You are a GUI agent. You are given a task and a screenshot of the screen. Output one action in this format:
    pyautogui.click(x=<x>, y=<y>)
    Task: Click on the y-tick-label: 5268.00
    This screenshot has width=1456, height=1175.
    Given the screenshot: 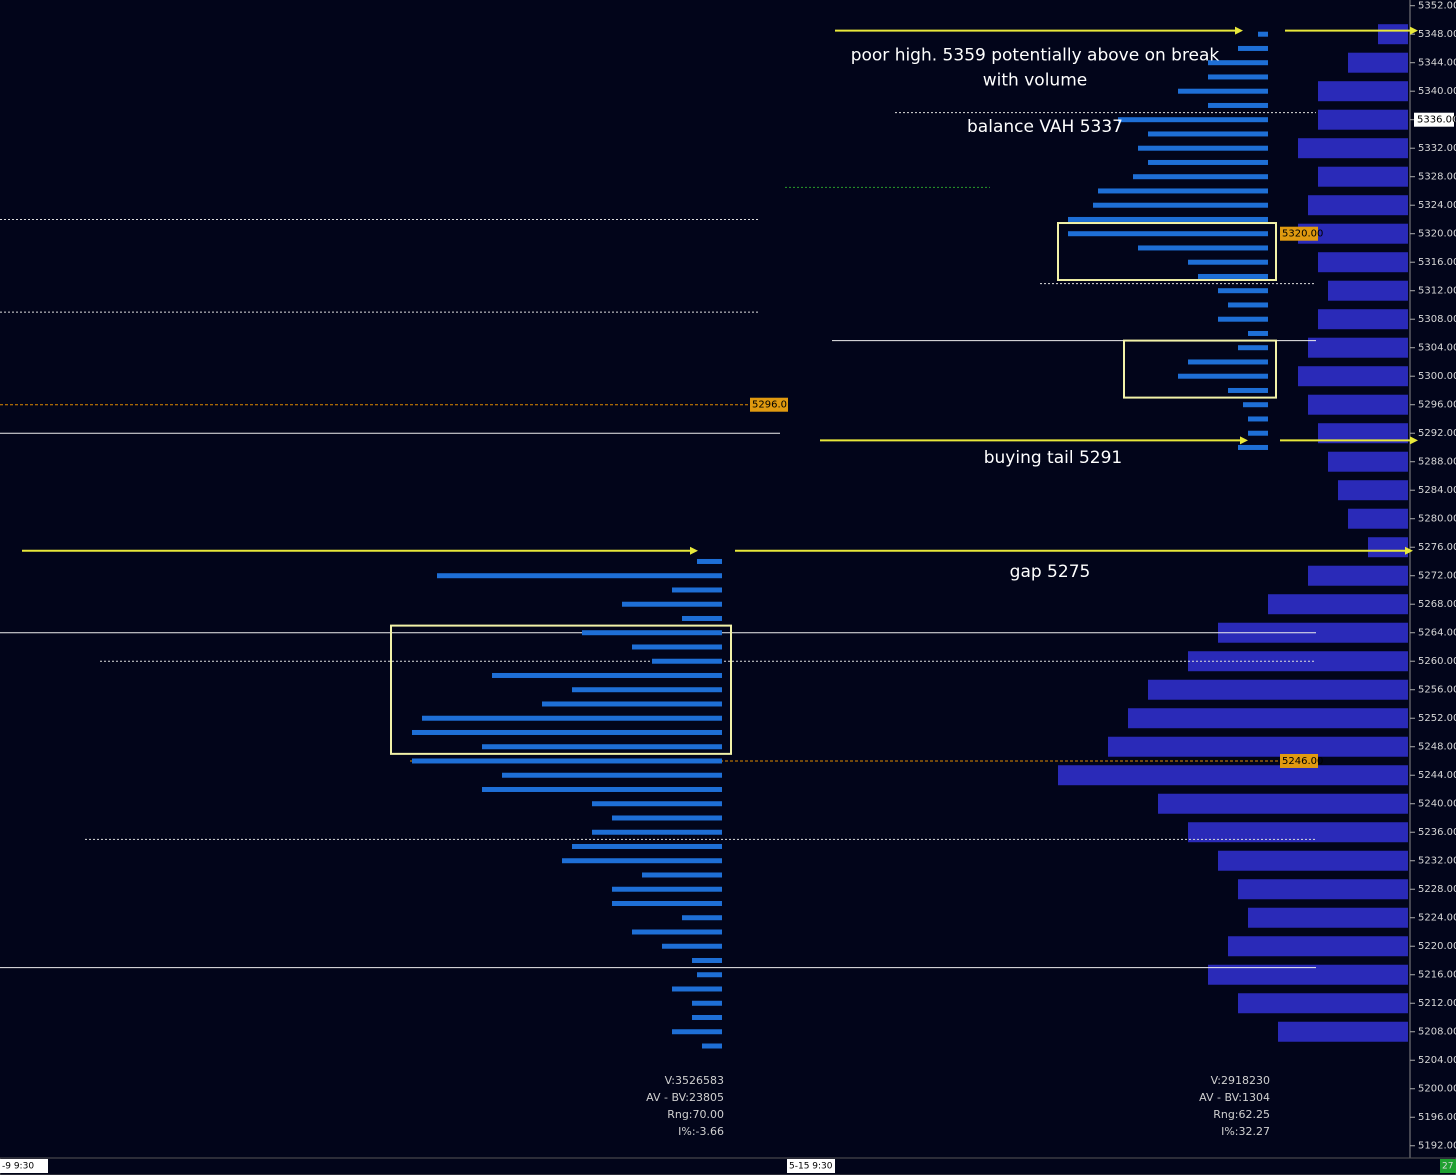 What is the action you would take?
    pyautogui.click(x=1437, y=604)
    